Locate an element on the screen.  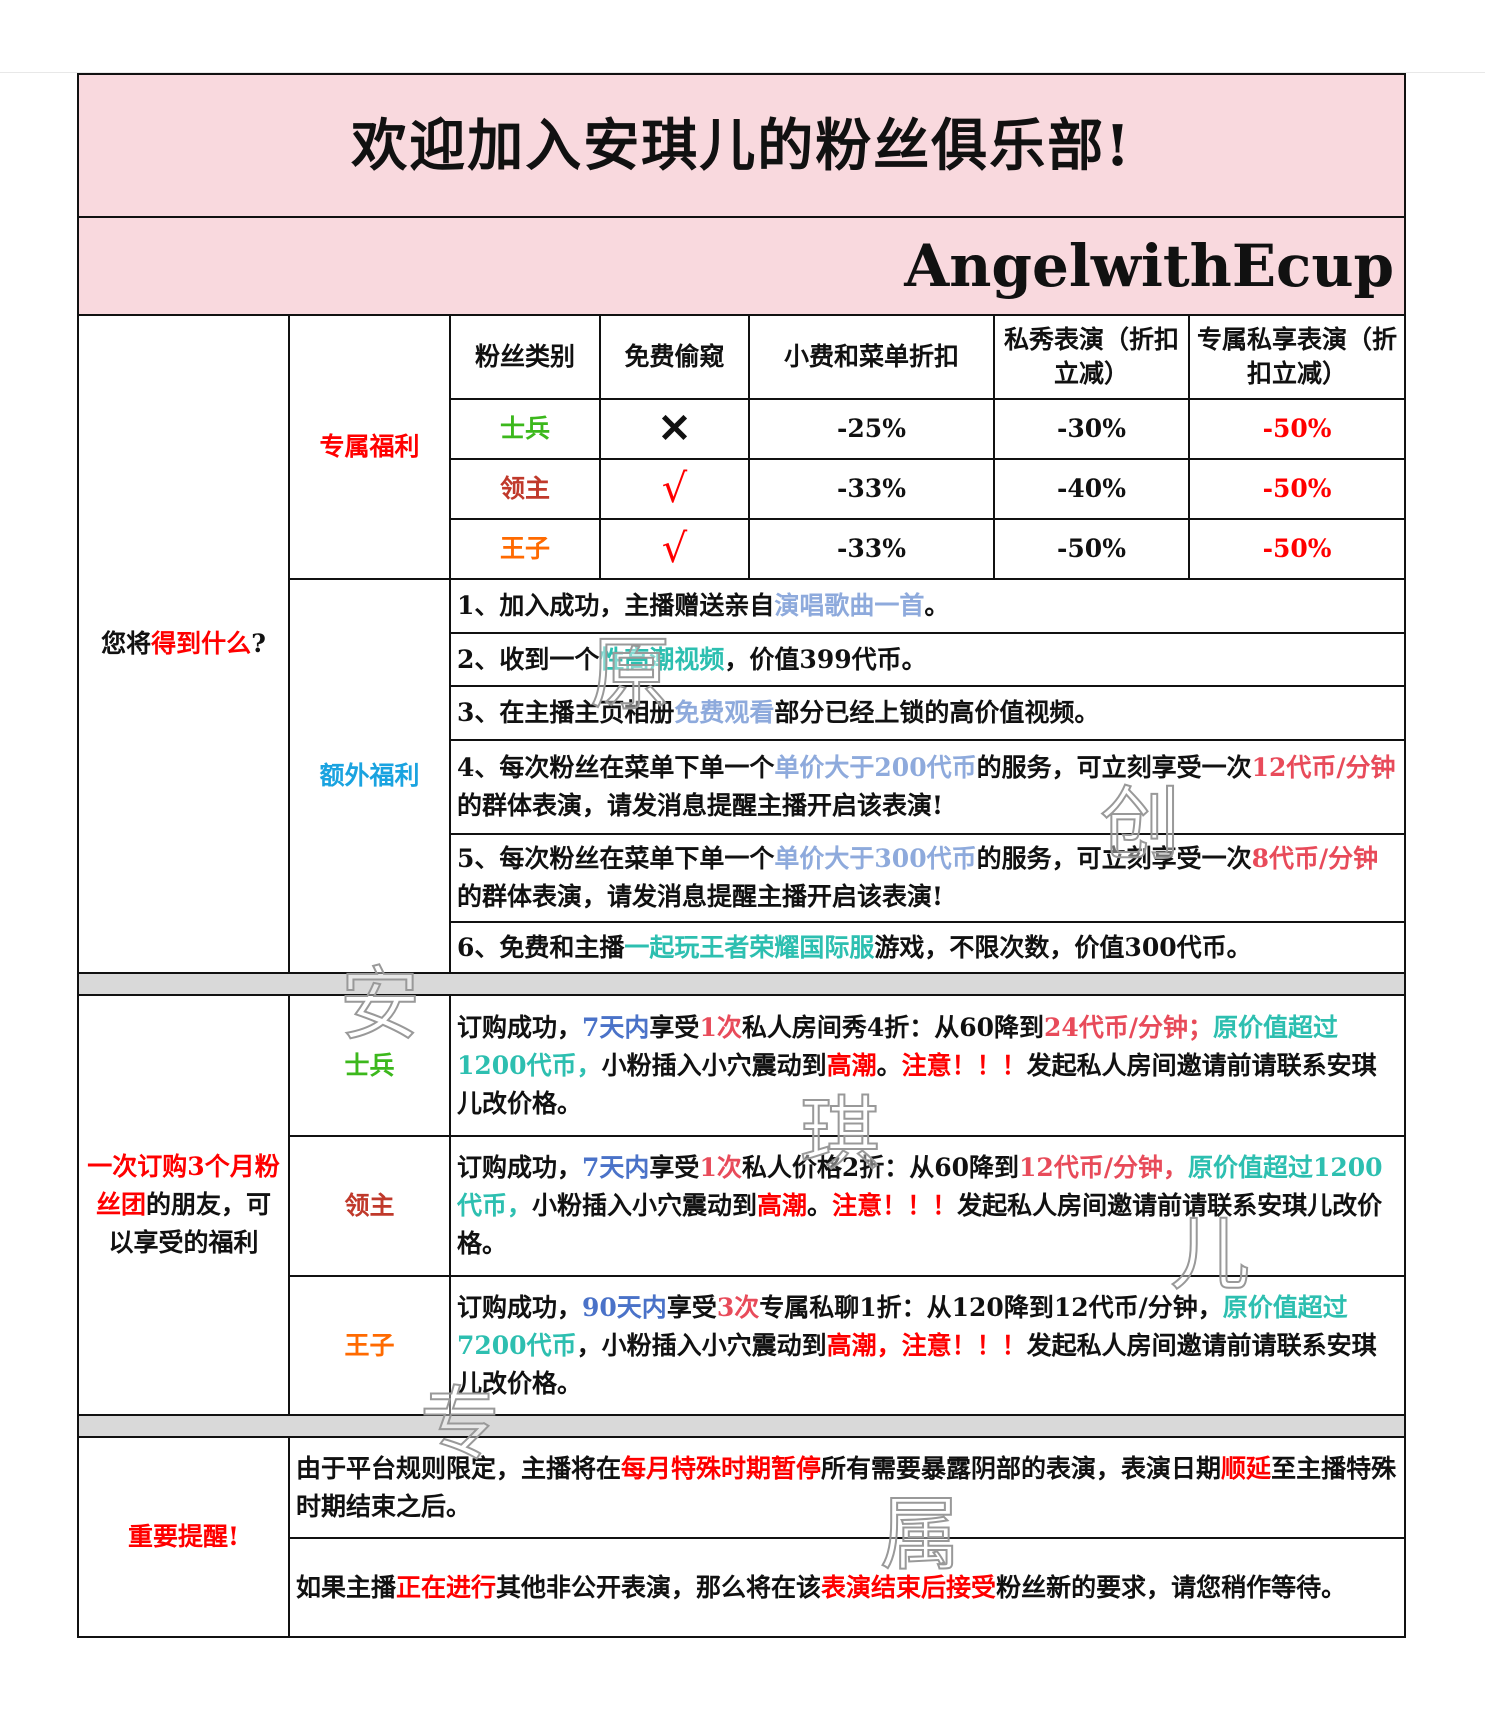
page-title: 欢迎加入安琪儿的粉丝俱乐部! is located at coordinates (741, 145).